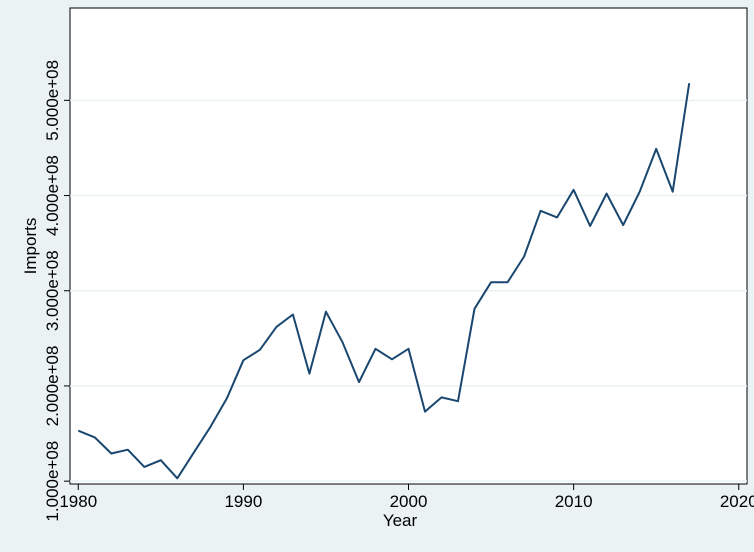 The image size is (754, 552). I want to click on x-tick-label: 1990, so click(243, 501).